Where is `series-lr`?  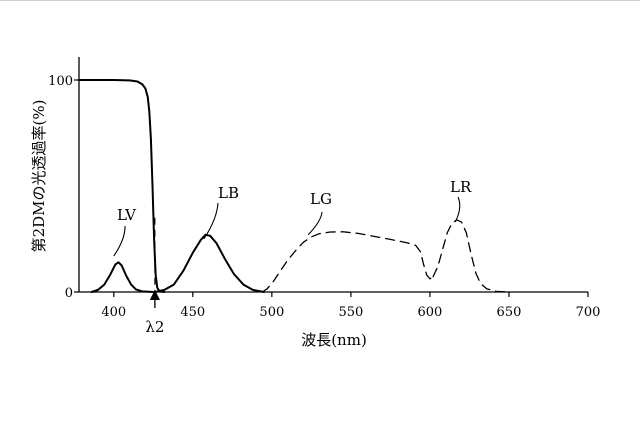
series-lr is located at coordinates (471, 256).